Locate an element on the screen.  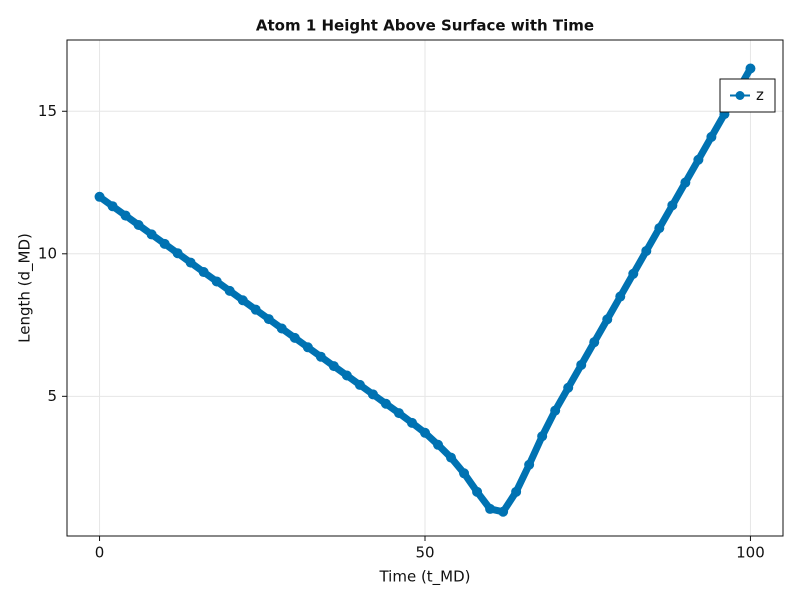
legend-label: z is located at coordinates (760, 95).